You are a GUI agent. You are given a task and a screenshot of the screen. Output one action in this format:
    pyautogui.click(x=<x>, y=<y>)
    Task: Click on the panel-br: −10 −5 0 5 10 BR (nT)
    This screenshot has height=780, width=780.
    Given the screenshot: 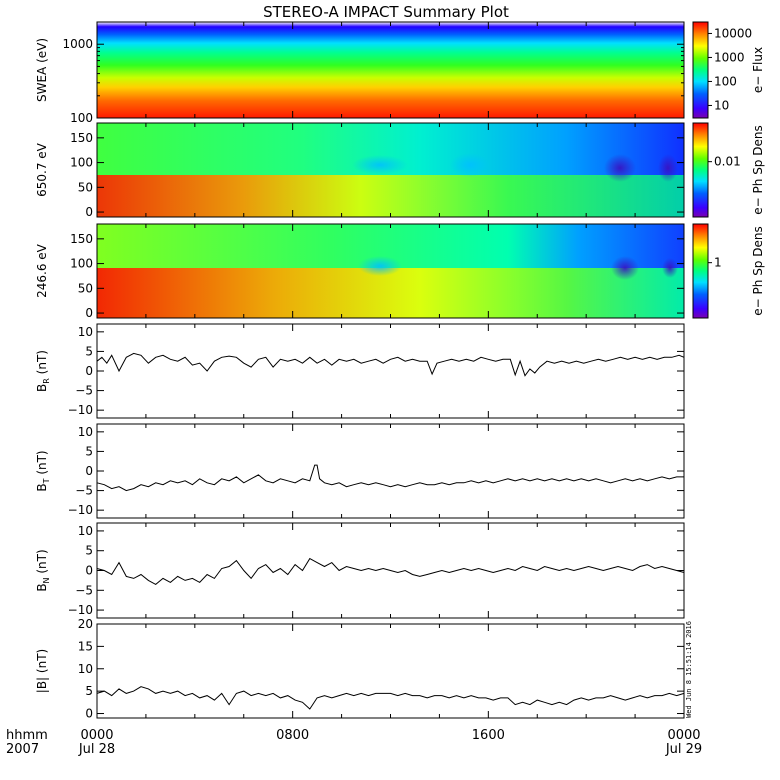 What is the action you would take?
    pyautogui.click(x=360, y=371)
    